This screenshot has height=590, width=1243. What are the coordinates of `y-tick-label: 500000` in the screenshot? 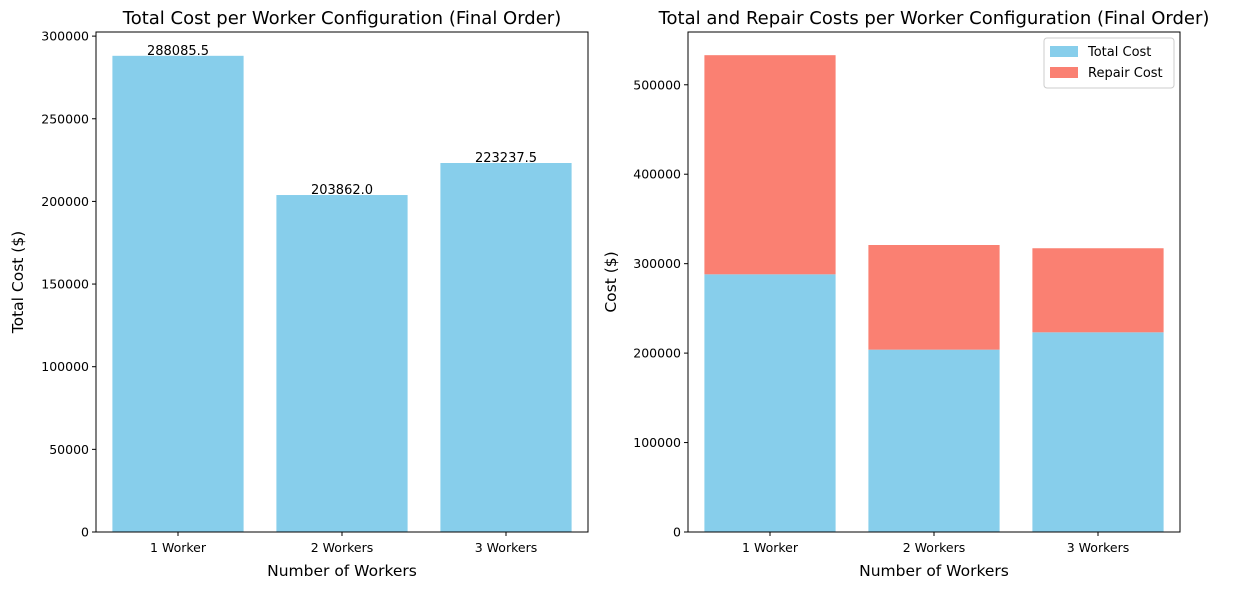 It's located at (657, 84).